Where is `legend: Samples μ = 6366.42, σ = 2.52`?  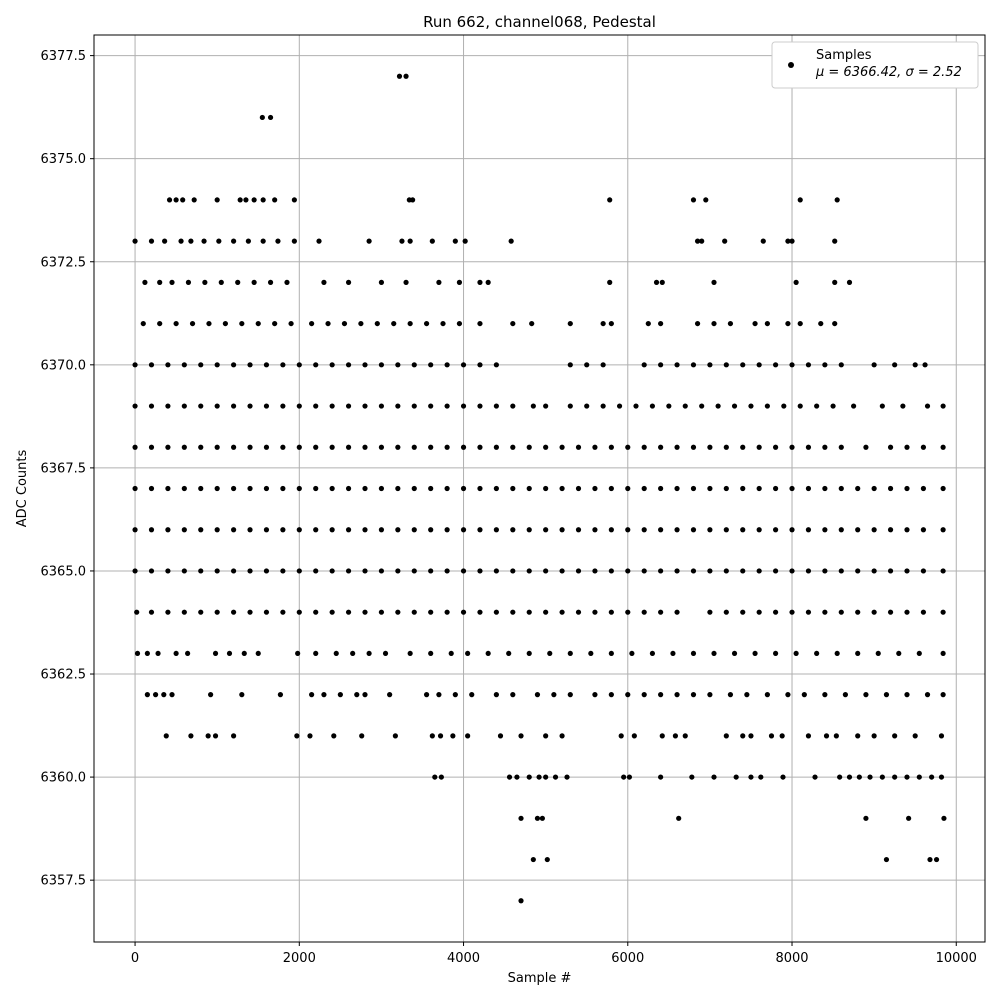
legend: Samples μ = 6366.42, σ = 2.52 is located at coordinates (875, 65).